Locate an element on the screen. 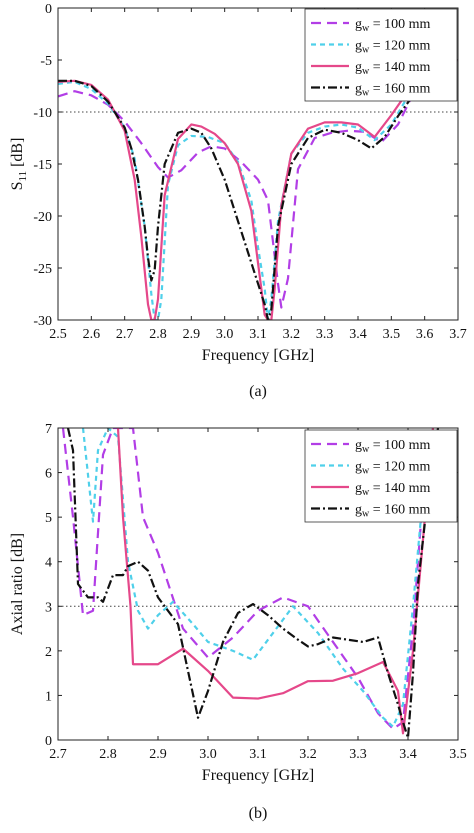 The image size is (474, 833). y-tick-label: 5 is located at coordinates (48, 518).